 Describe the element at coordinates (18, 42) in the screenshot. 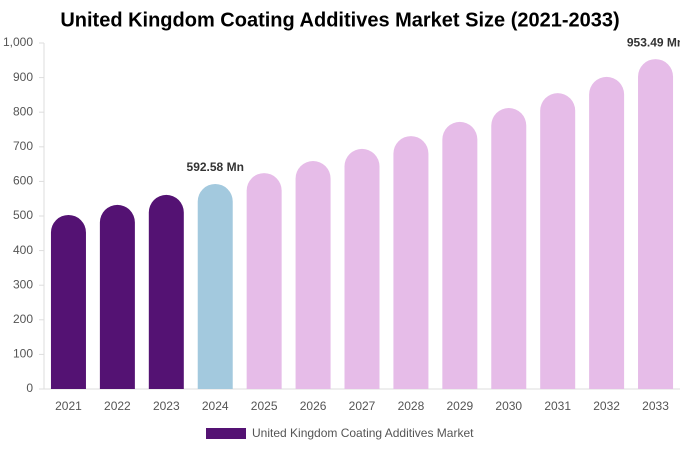

I see `y-tick-label: 1,000` at that location.